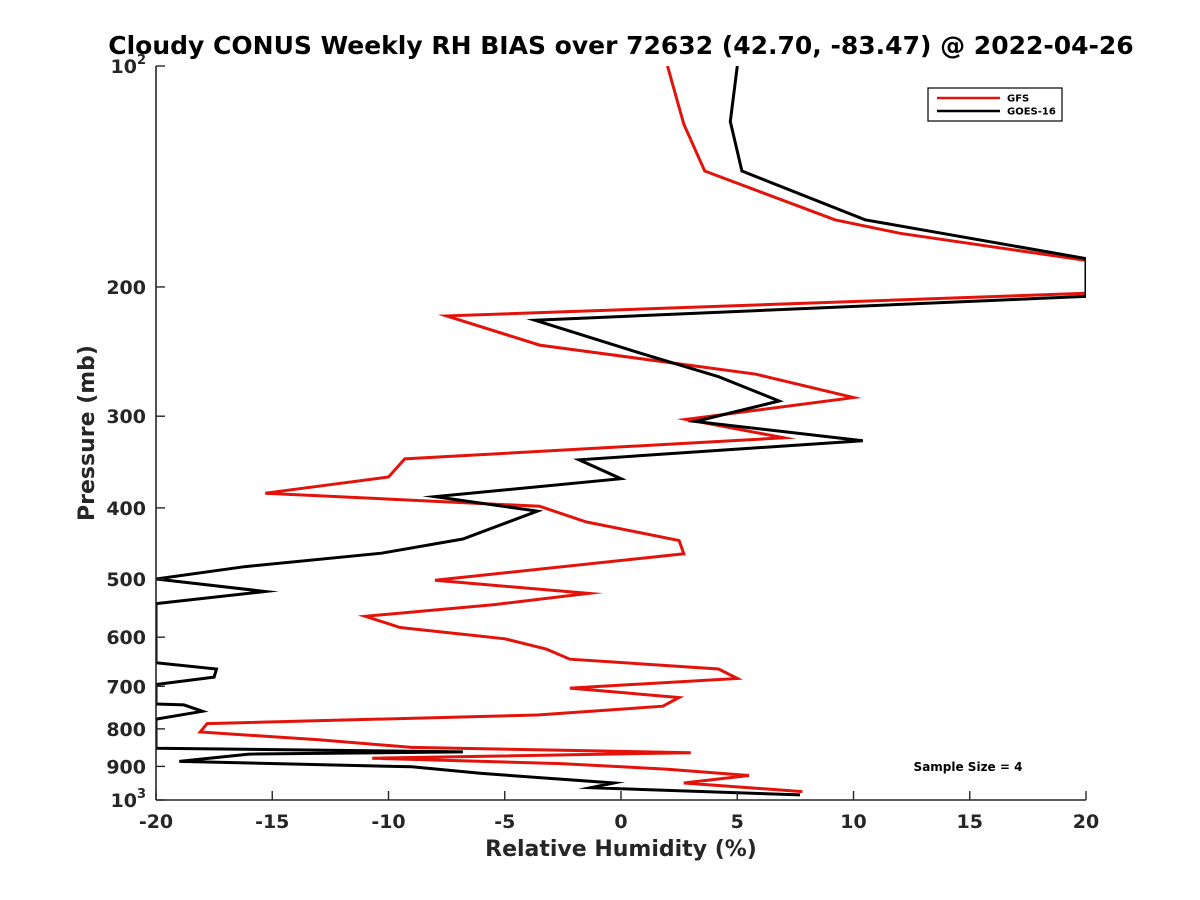 The width and height of the screenshot is (1200, 900). What do you see at coordinates (621, 849) in the screenshot?
I see `x-axis-label: Relative Humidity (%)` at bounding box center [621, 849].